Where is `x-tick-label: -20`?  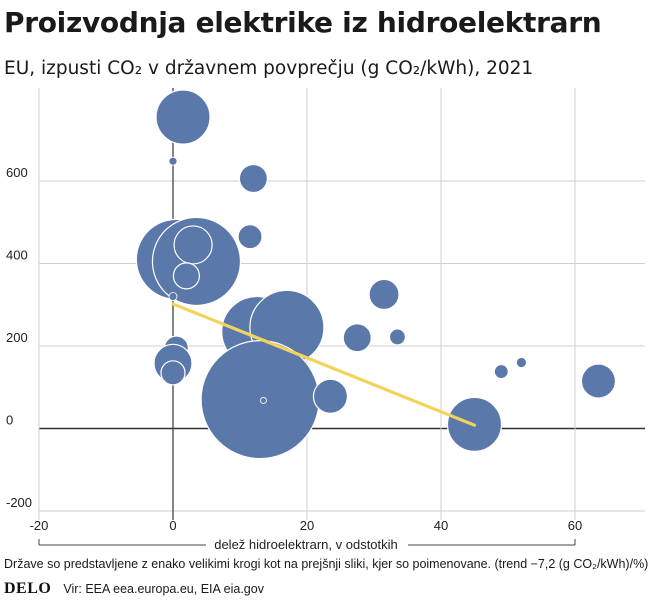
x-tick-label: -20 is located at coordinates (39, 525).